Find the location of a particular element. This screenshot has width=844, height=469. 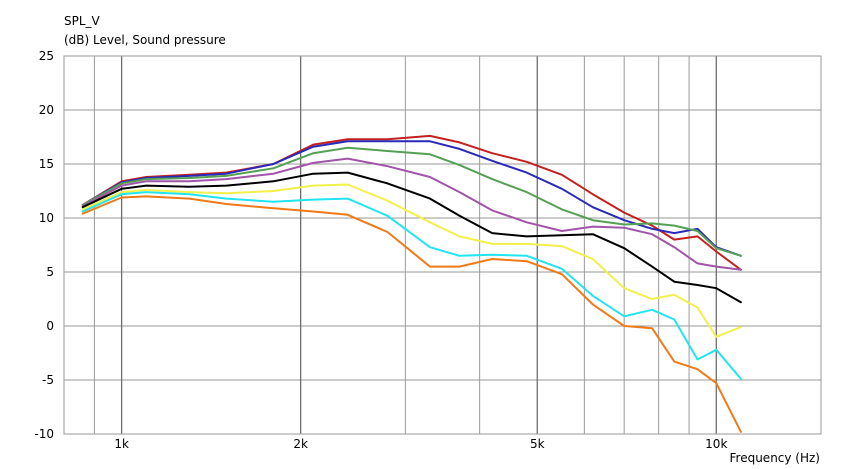

y-tick-label: 15 is located at coordinates (46, 164).